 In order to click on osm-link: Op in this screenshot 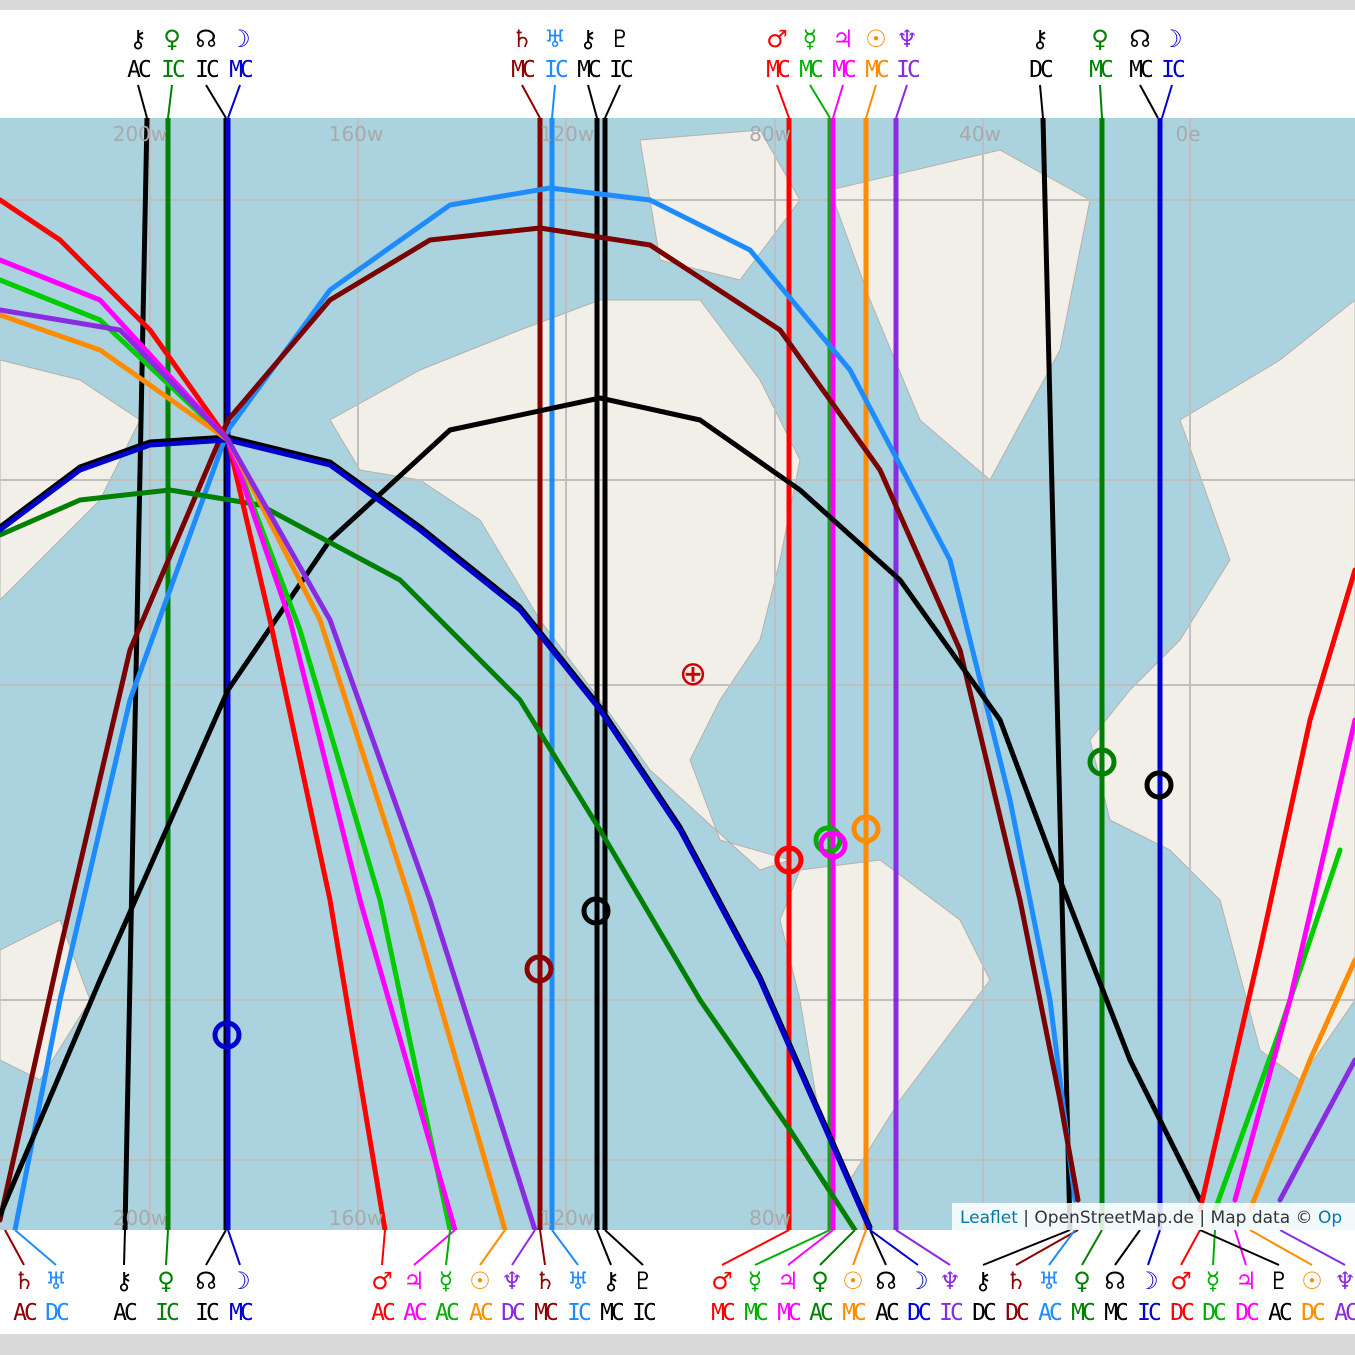, I will do `click(1330, 1218)`.